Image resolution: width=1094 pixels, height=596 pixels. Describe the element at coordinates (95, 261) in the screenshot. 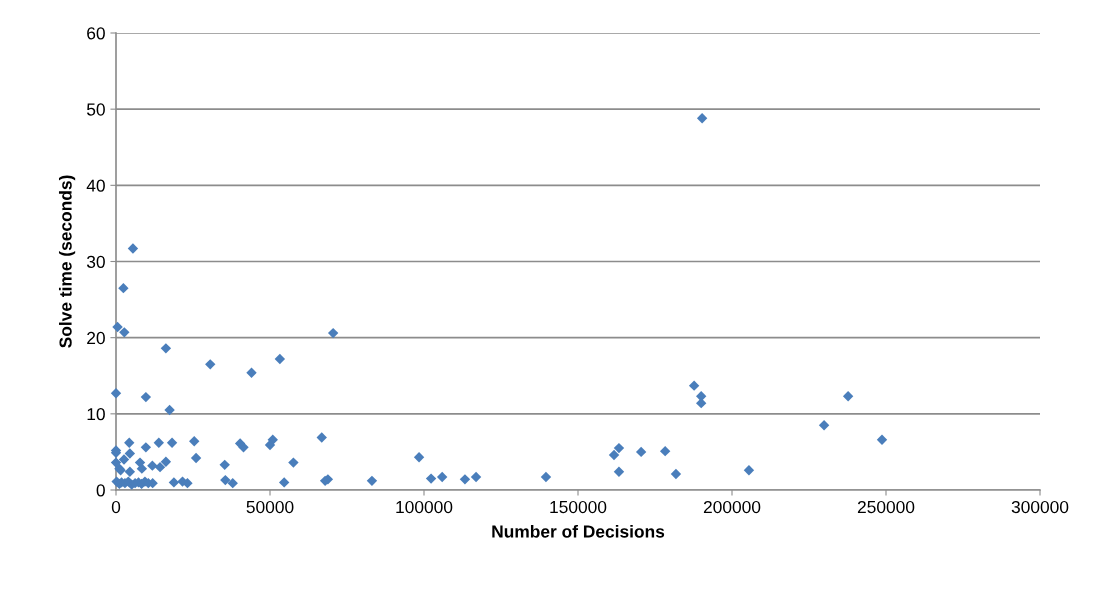

I see `y-tick-label: 30` at that location.